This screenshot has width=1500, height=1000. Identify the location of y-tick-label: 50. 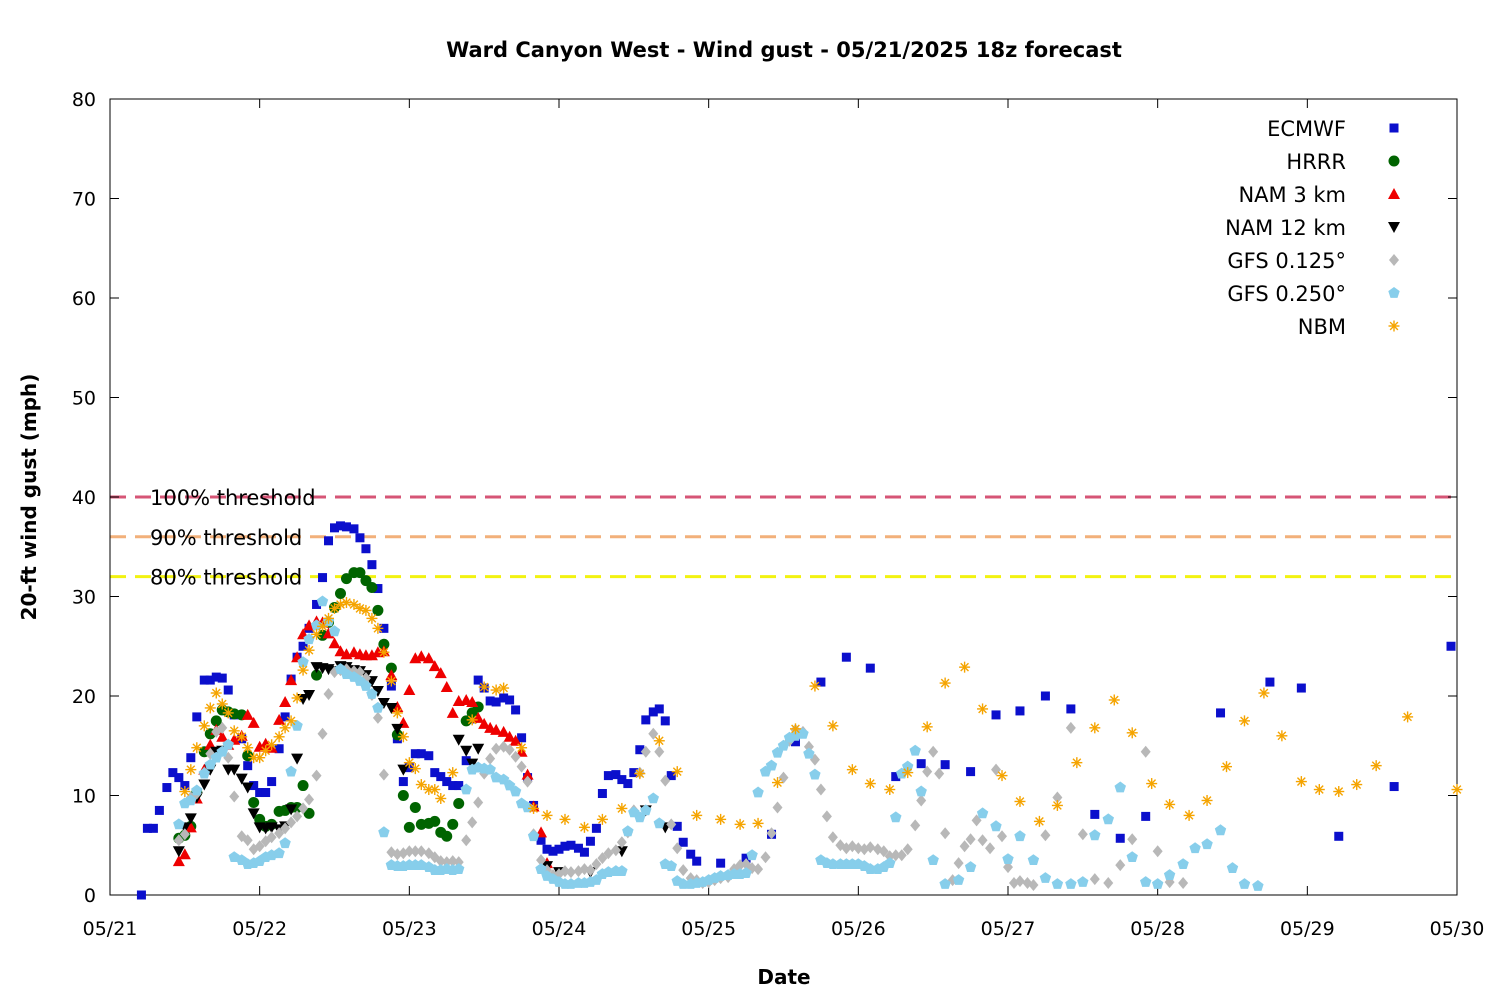
(84, 399).